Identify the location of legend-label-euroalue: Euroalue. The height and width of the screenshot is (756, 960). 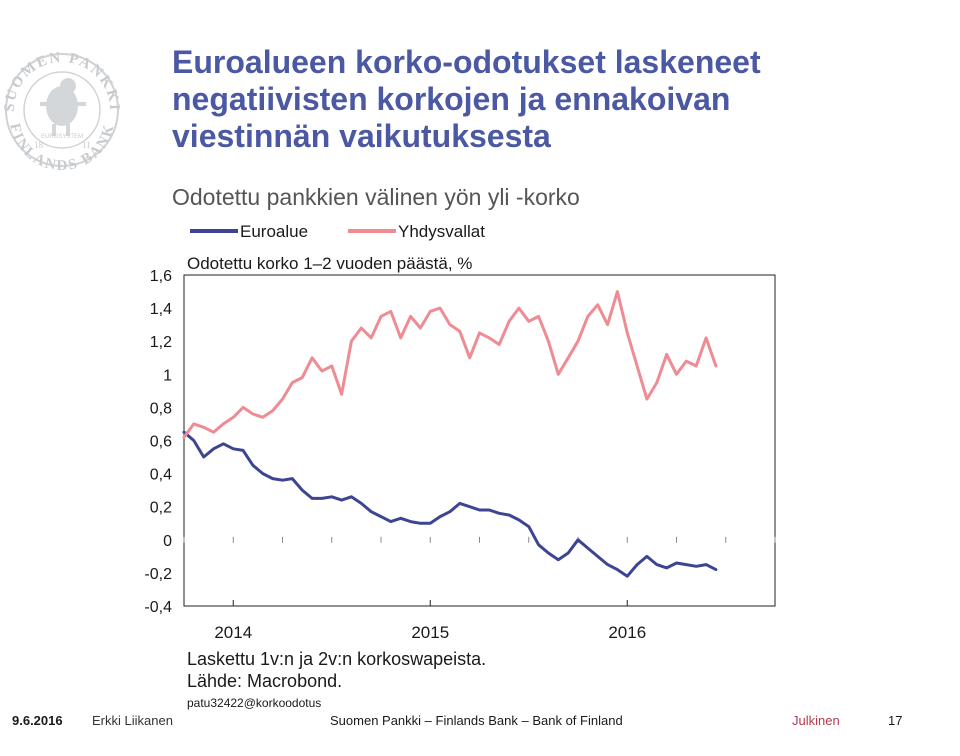
(274, 231).